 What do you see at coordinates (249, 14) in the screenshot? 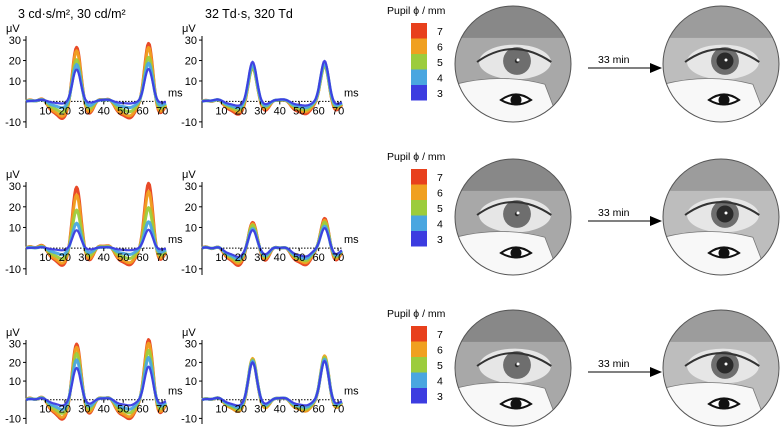
I see `title-right: 32 Td·s, 320 Td` at bounding box center [249, 14].